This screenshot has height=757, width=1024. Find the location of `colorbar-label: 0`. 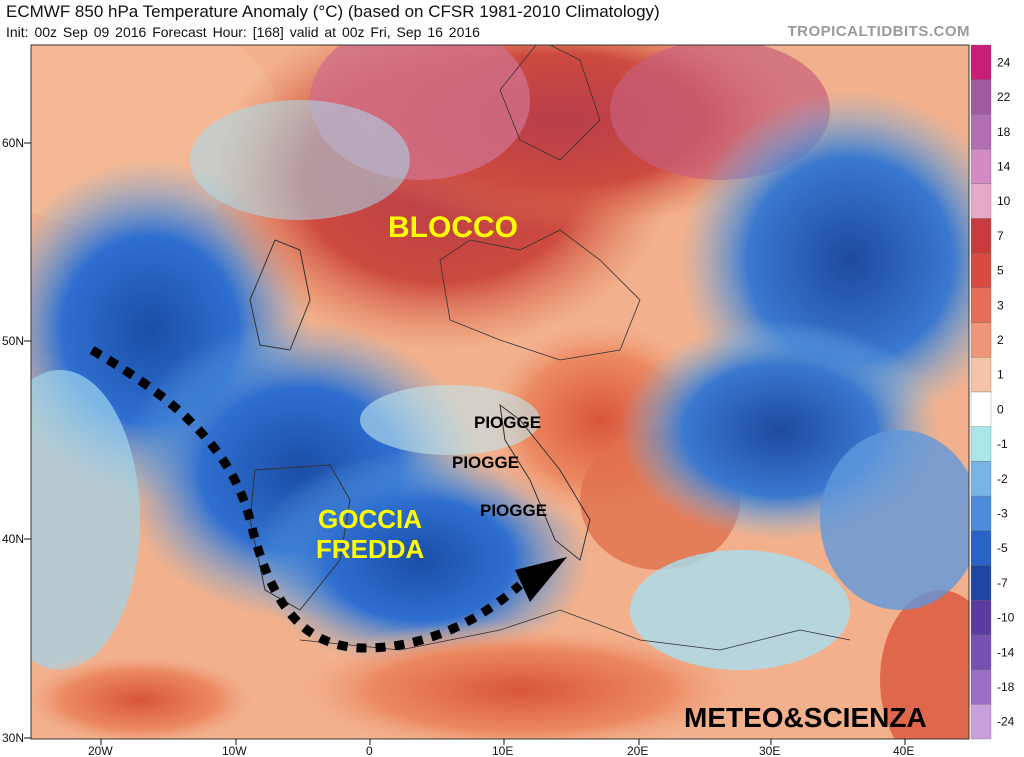

colorbar-label: 0 is located at coordinates (1000, 409).